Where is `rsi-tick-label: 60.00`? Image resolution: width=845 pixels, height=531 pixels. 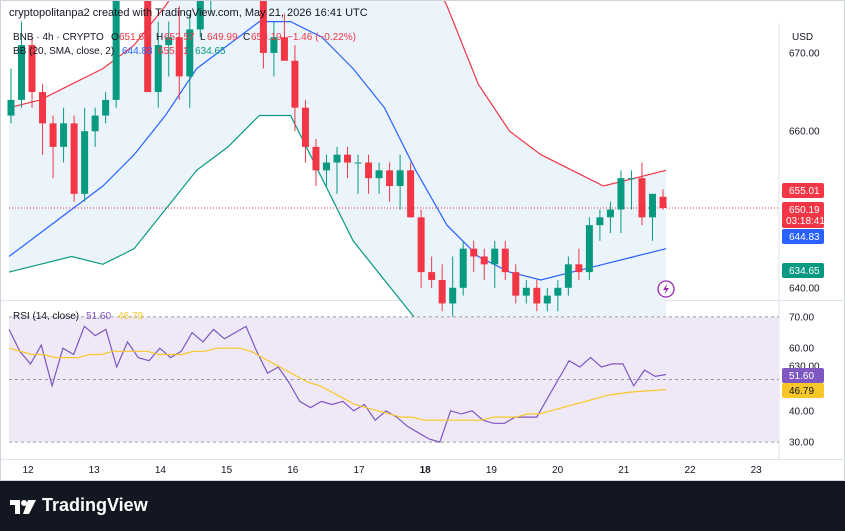 rsi-tick-label: 60.00 is located at coordinates (801, 349).